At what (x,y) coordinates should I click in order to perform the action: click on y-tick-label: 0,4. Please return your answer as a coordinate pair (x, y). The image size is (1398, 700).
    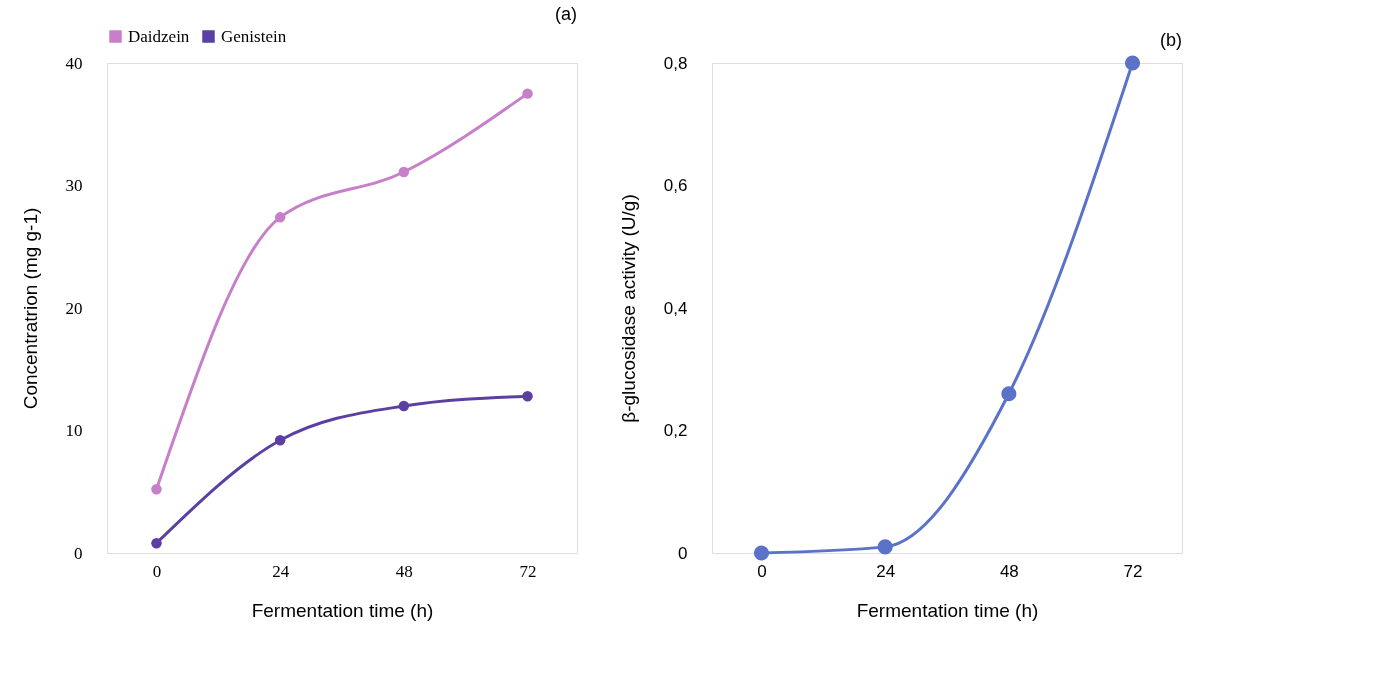
    Looking at the image, I should click on (675, 308).